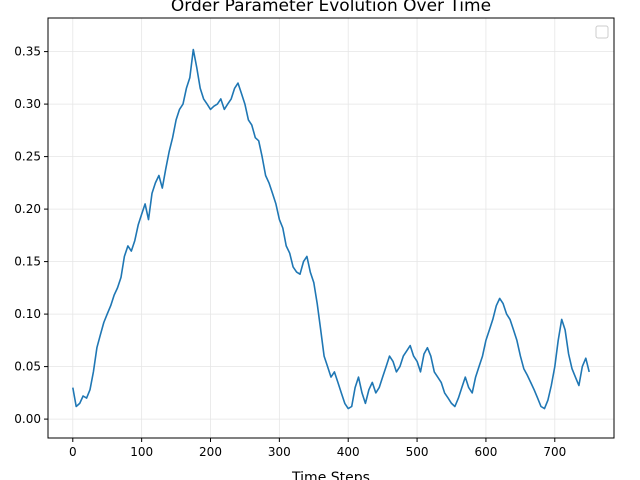 Image resolution: width=640 pixels, height=480 pixels. What do you see at coordinates (27, 157) in the screenshot?
I see `y-tick-label: 0.25` at bounding box center [27, 157].